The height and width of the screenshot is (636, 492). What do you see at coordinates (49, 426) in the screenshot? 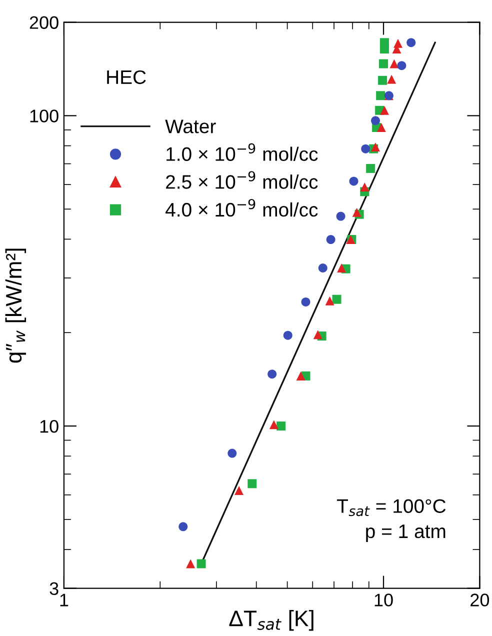
I see `y-tick-label: 10` at bounding box center [49, 426].